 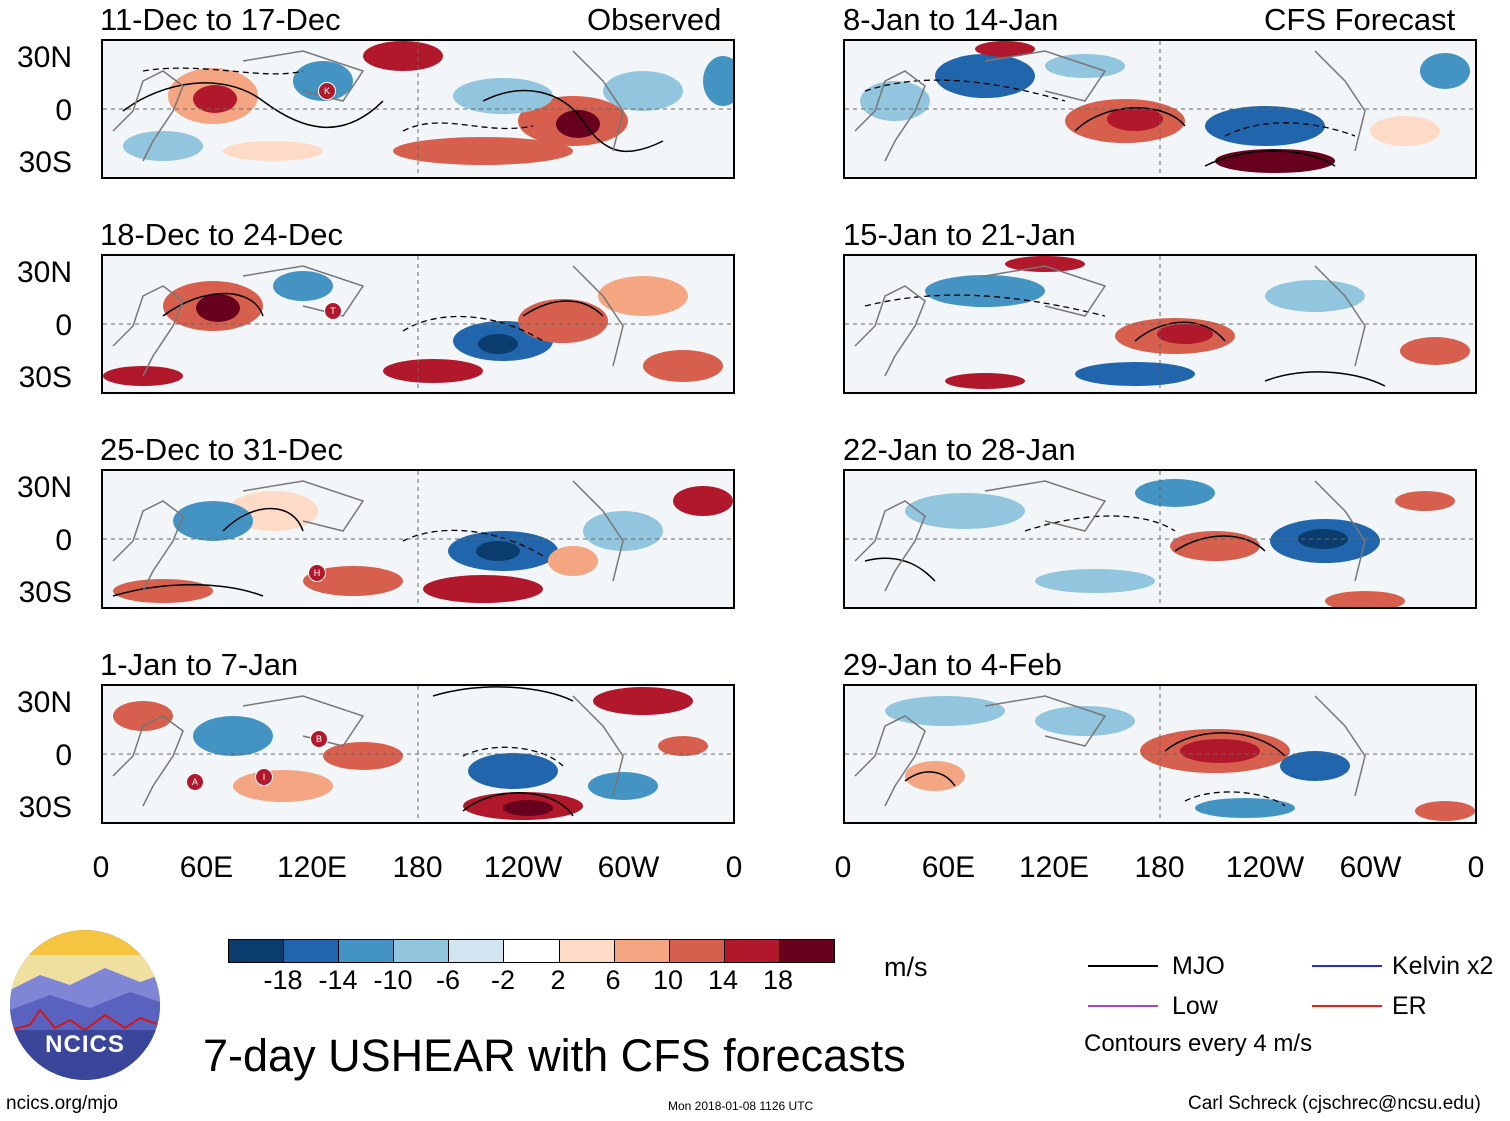 What do you see at coordinates (1123, 1006) in the screenshot?
I see `legend-line-low` at bounding box center [1123, 1006].